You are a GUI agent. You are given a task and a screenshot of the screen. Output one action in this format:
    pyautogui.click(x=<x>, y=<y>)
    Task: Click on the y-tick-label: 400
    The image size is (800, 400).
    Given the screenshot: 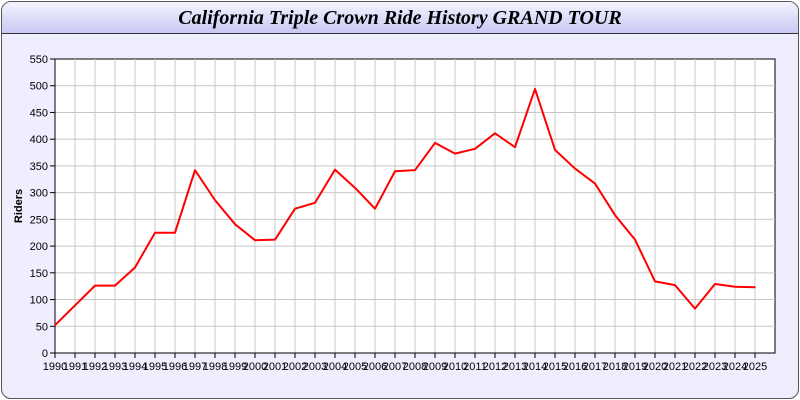 What is the action you would take?
    pyautogui.click(x=39, y=140)
    